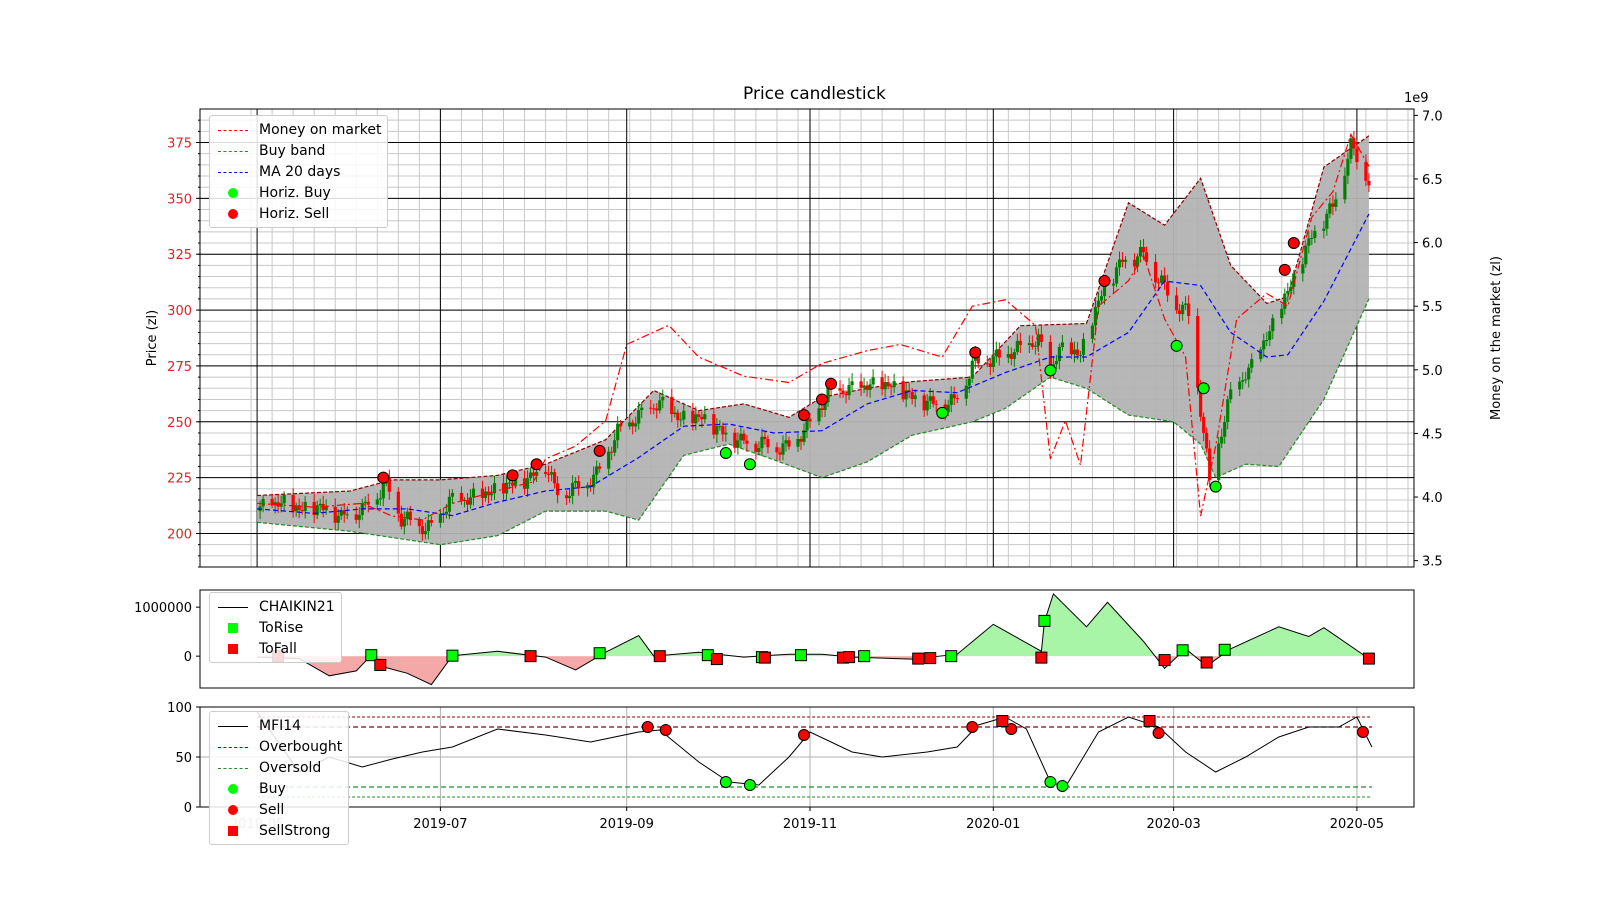 The height and width of the screenshot is (900, 1600). I want to click on mfi-xtick-label: 2019-07, so click(440, 824).